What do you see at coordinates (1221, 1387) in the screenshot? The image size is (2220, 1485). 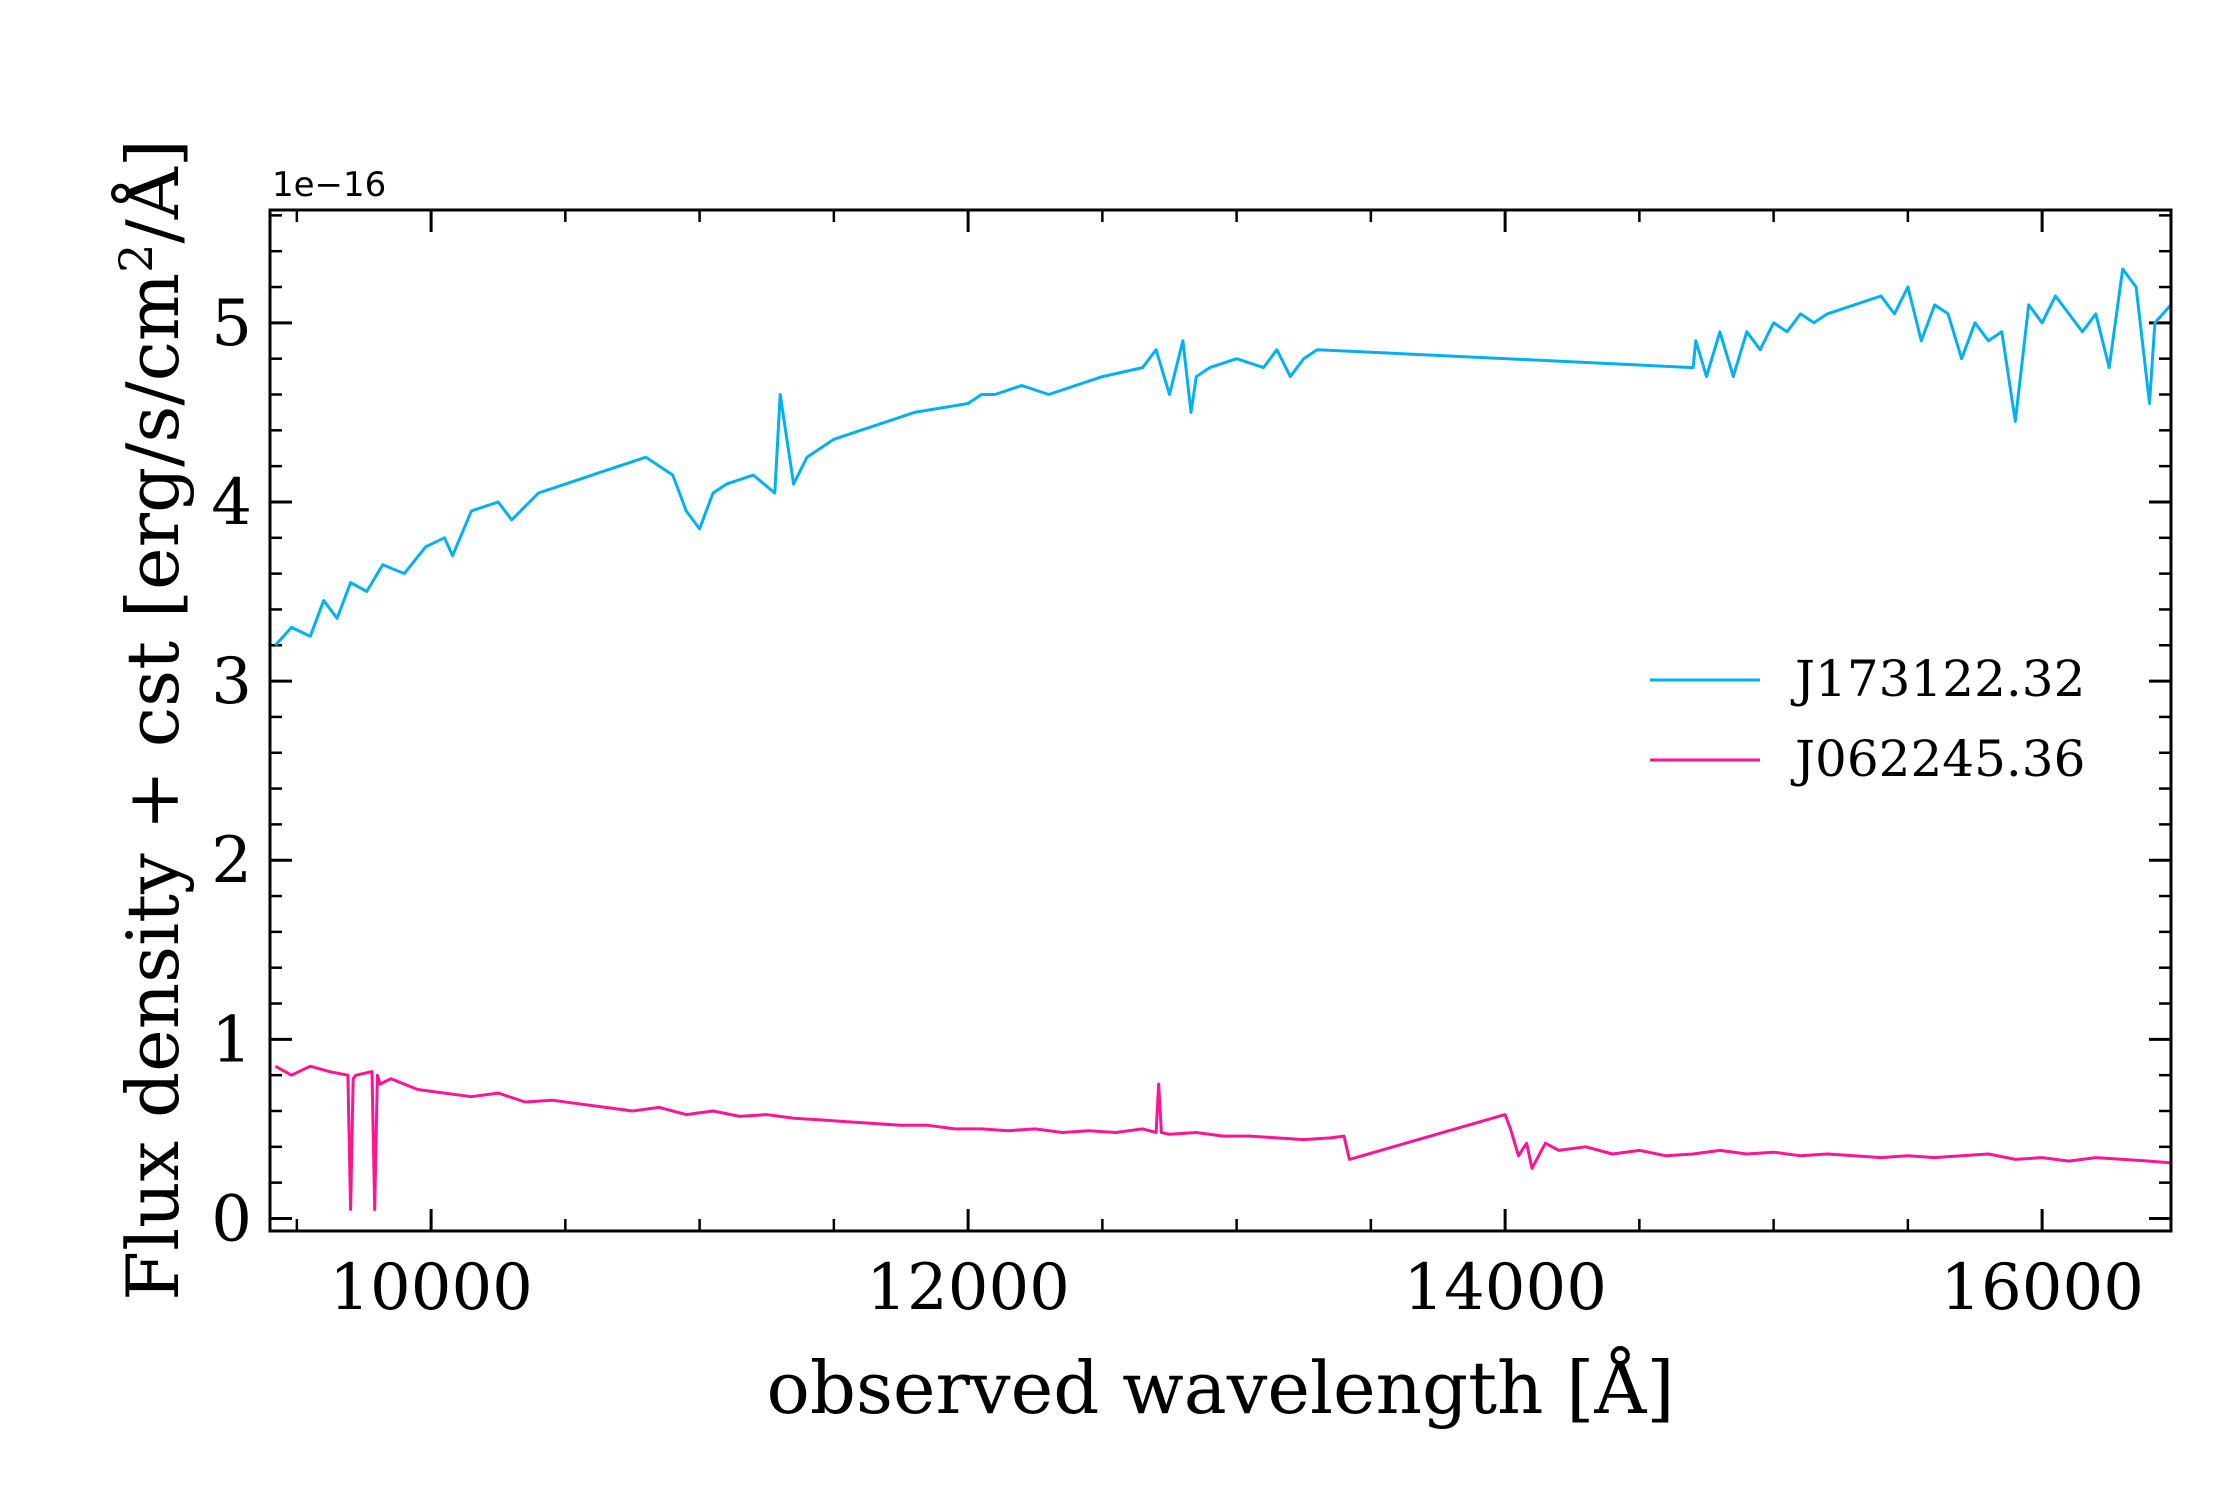 I see `x-axis-label: observed wavelength [Å]` at bounding box center [1221, 1387].